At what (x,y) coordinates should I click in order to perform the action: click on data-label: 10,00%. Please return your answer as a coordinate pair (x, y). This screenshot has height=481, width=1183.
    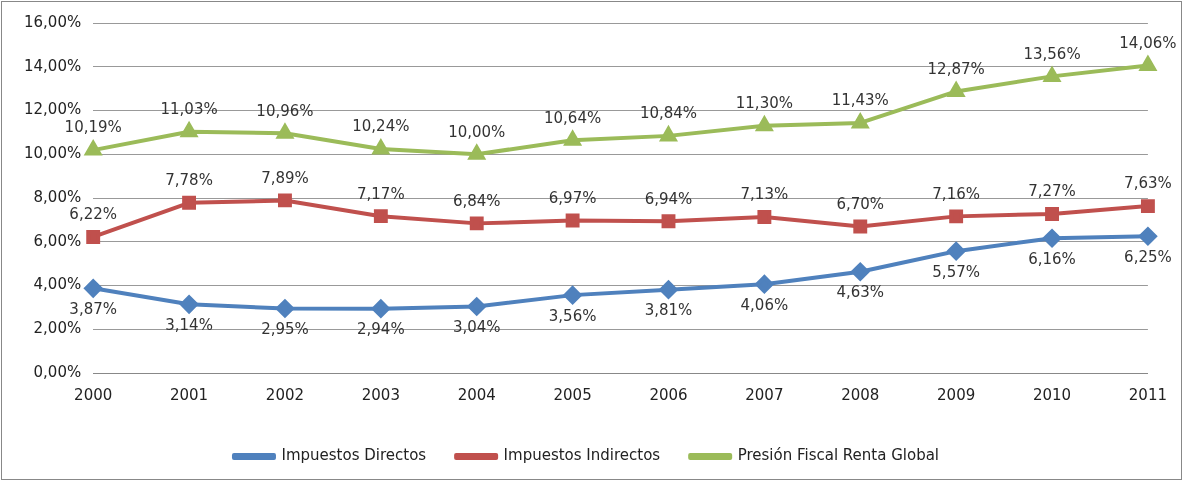
    Looking at the image, I should click on (477, 131).